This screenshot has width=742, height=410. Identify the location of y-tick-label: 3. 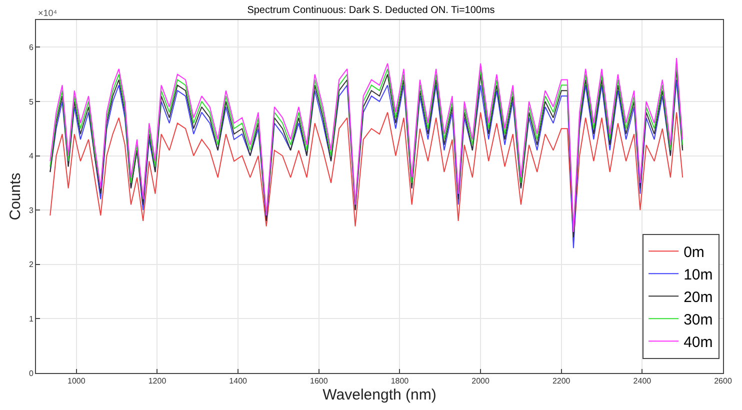
(31, 210).